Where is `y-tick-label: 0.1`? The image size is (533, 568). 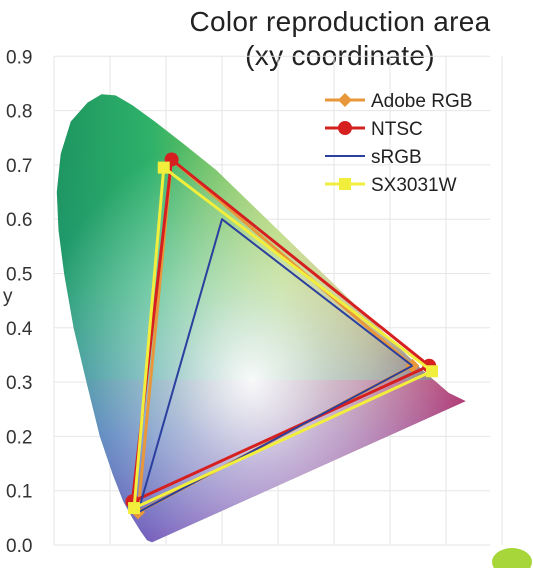
y-tick-label: 0.1 is located at coordinates (19, 492).